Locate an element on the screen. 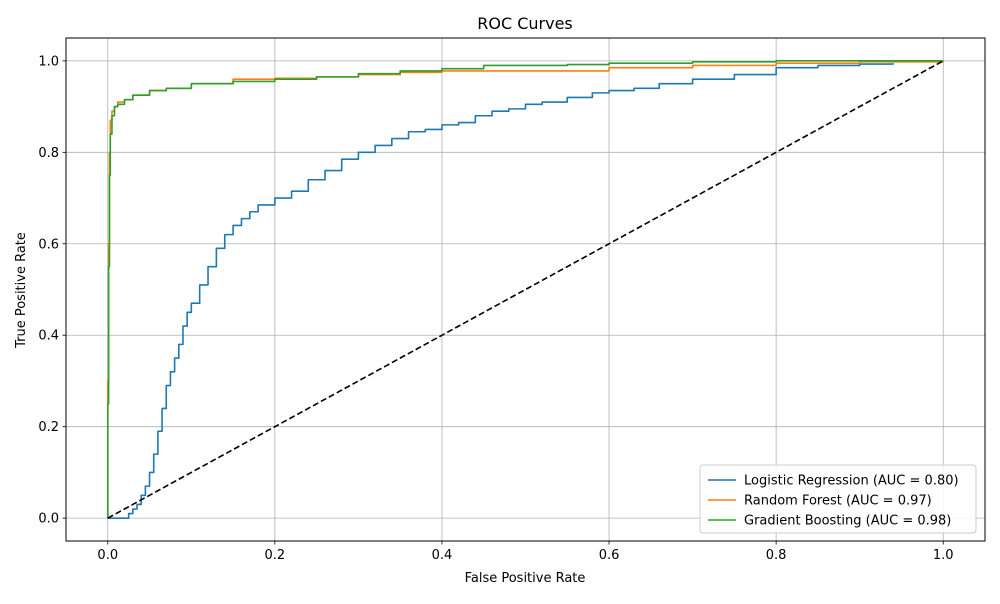 The width and height of the screenshot is (1000, 604). legend-label-gradient-boosting: Gradient Boosting (AUC = 0.98) is located at coordinates (847, 521).